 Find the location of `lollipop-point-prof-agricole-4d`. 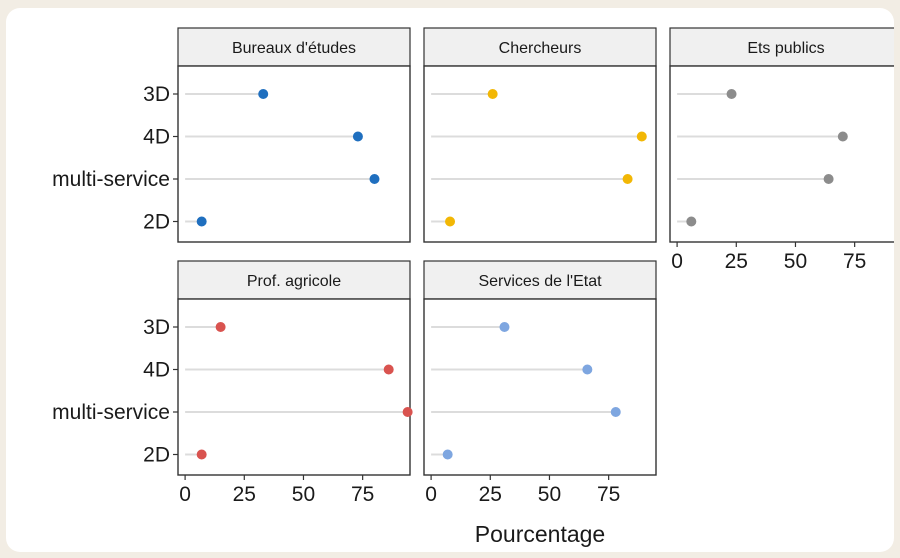

lollipop-point-prof-agricole-4d is located at coordinates (388, 369).